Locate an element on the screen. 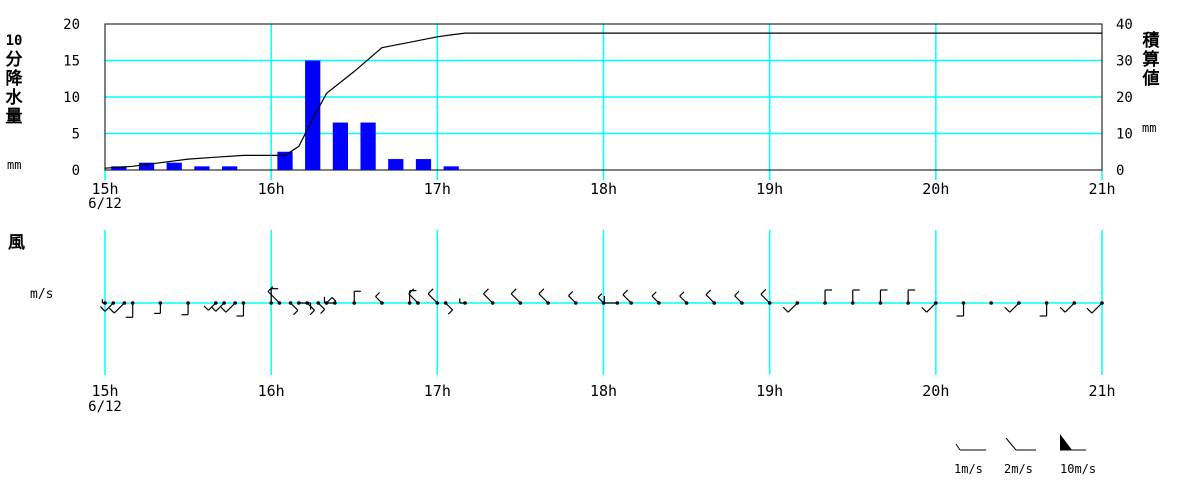  rain-right-unit: mm is located at coordinates (1149, 128).